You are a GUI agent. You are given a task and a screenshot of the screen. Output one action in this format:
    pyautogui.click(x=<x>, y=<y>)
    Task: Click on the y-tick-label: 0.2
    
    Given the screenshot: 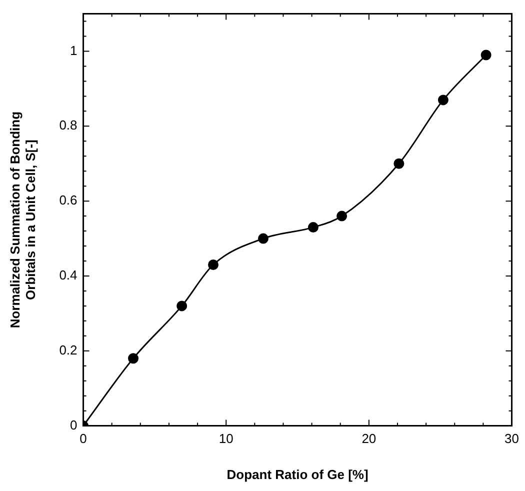 What is the action you would take?
    pyautogui.click(x=68, y=350)
    